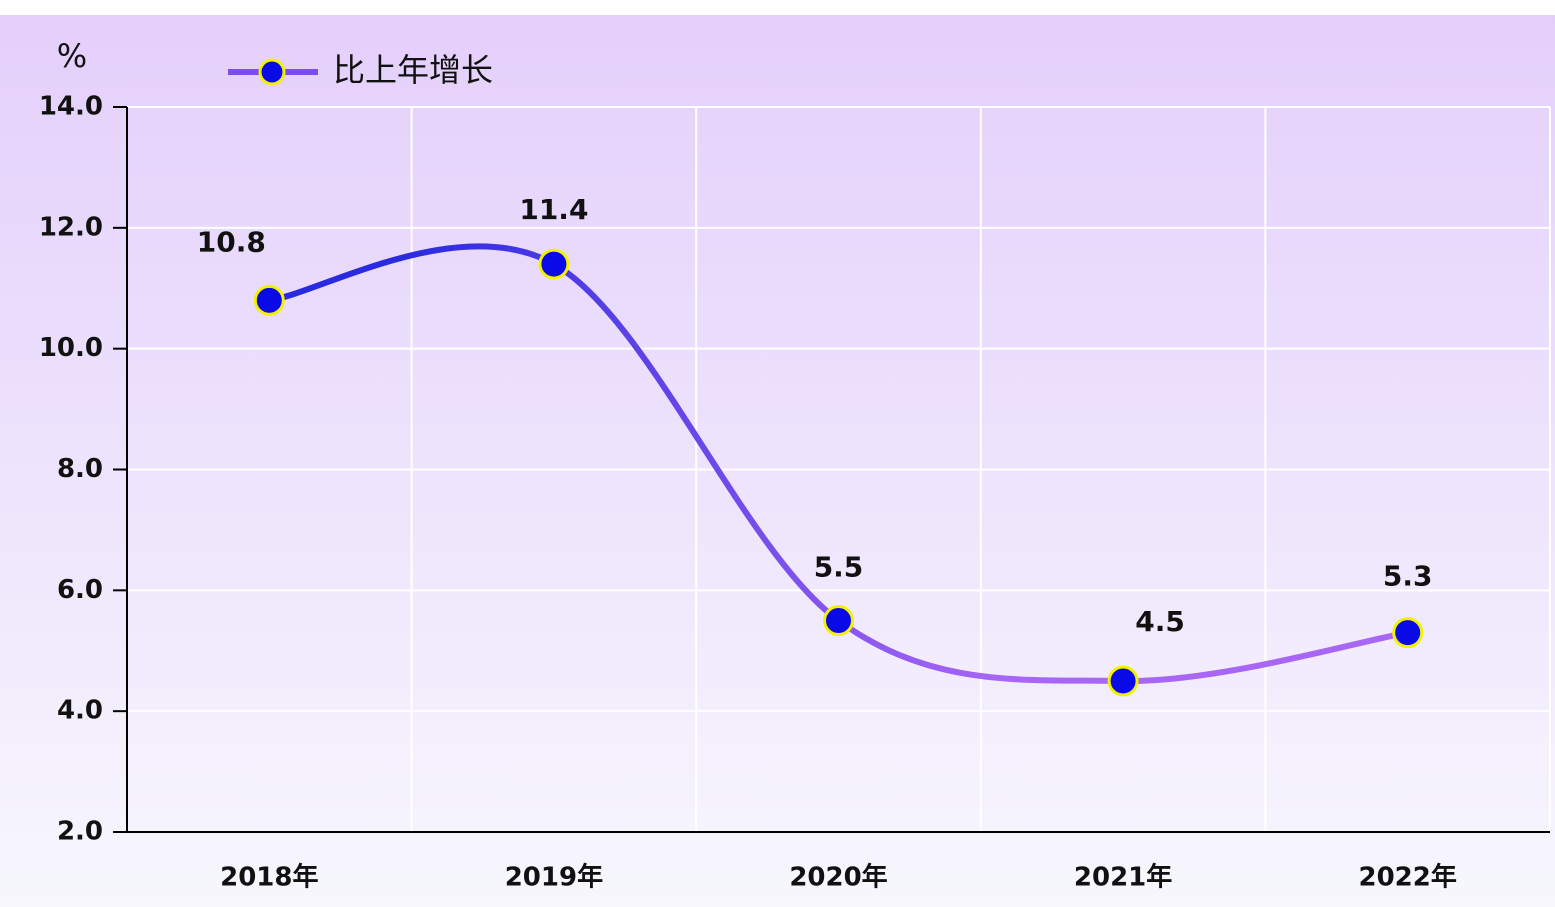 This screenshot has height=907, width=1555. I want to click on data-label: 5.3, so click(1408, 576).